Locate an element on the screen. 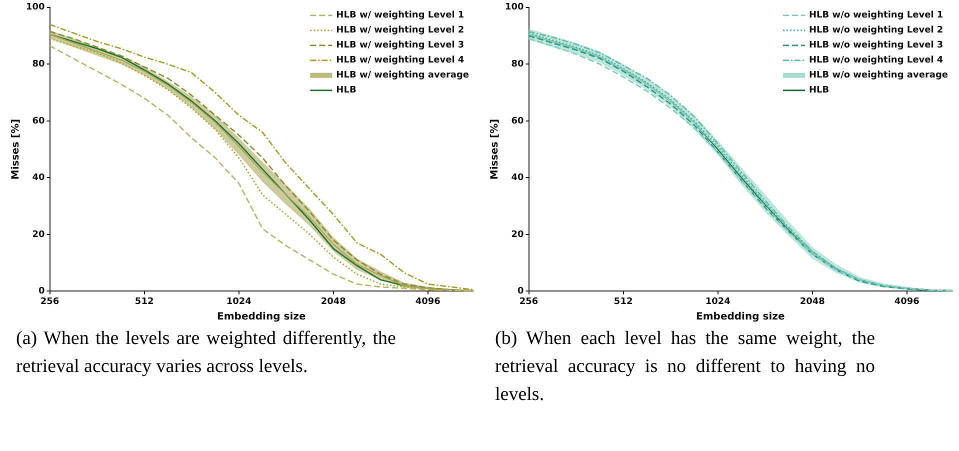 This screenshot has width=959, height=451. legend-label: HLB w/o weighting Level 4 is located at coordinates (876, 61).